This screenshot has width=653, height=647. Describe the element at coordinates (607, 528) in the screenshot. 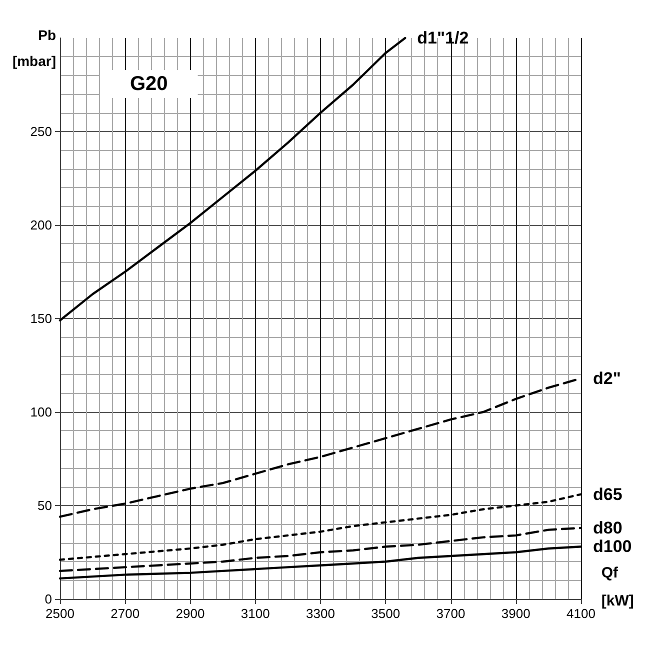

I see `series-label: d80` at that location.